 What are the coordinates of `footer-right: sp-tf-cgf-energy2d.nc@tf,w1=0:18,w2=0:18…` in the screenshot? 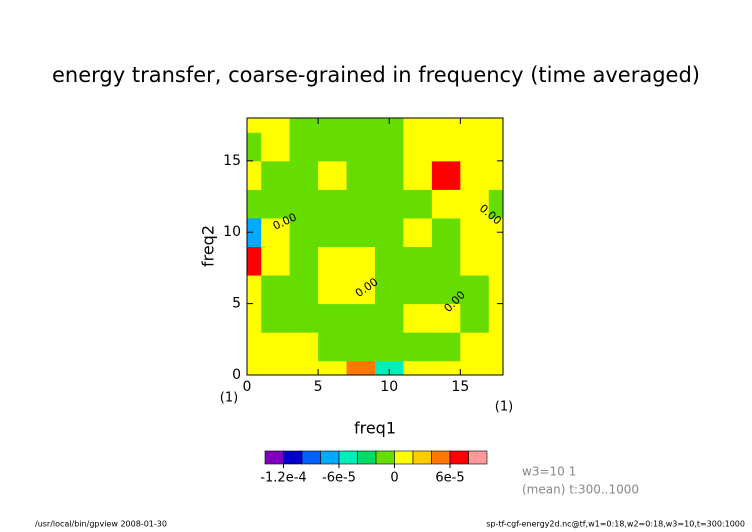 It's located at (615, 524).